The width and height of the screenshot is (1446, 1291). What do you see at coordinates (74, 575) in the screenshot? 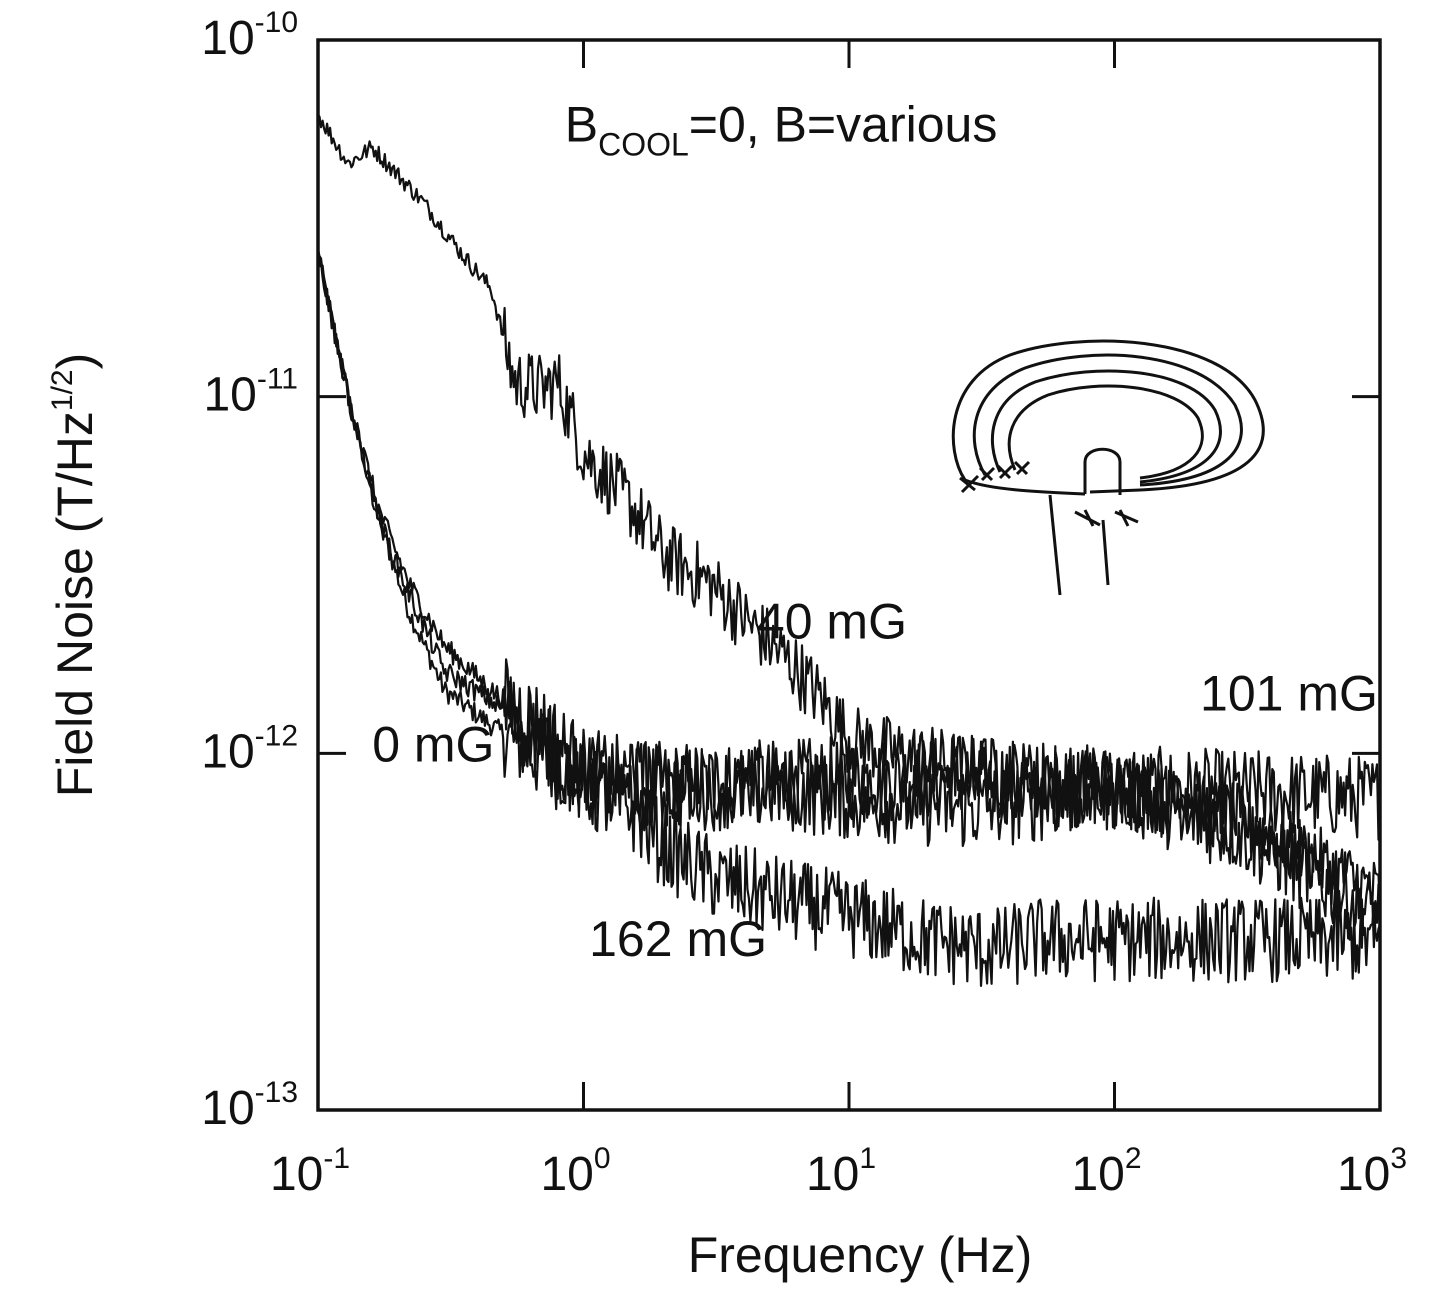
I see `y-axis-title: Field Noise (T/Hz1/2)` at bounding box center [74, 575].